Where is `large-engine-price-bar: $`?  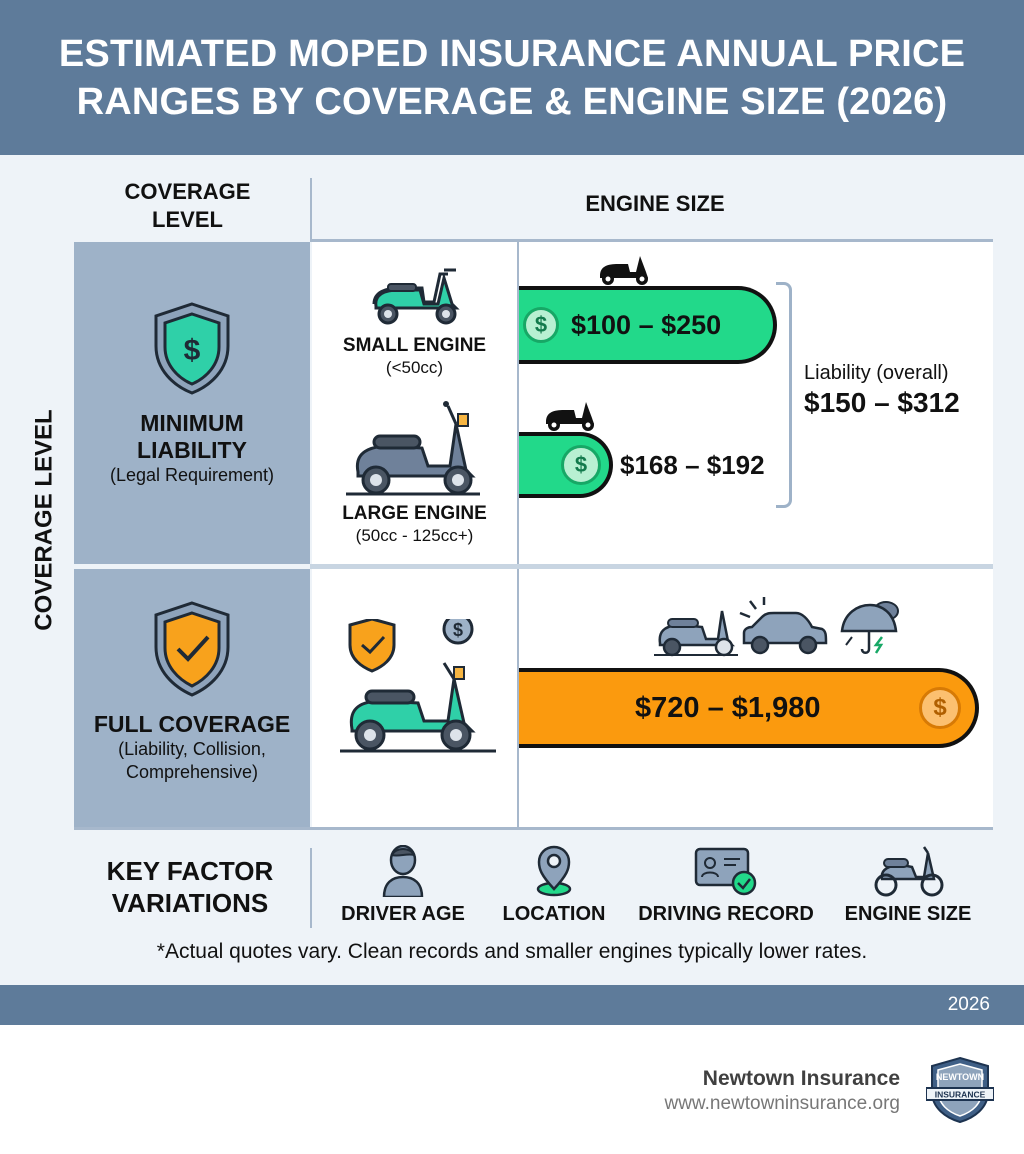 large-engine-price-bar: $ is located at coordinates (566, 465).